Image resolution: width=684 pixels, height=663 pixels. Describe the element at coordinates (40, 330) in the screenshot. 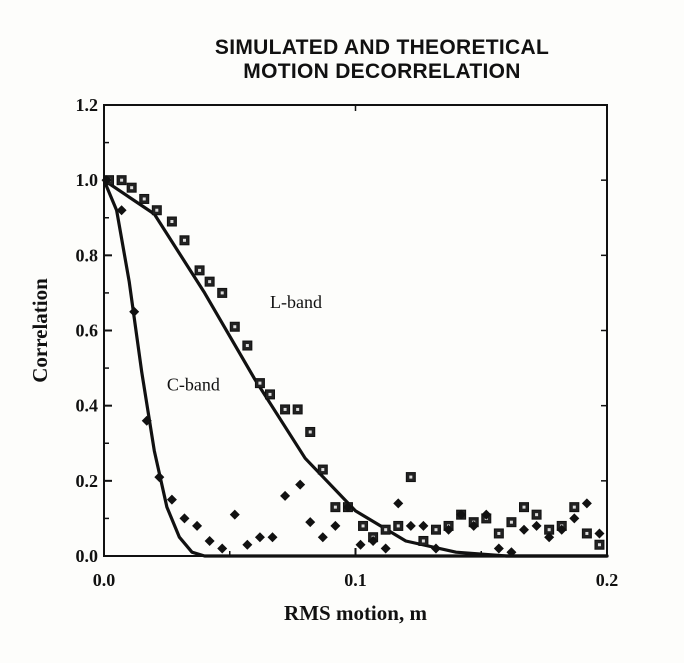

I see `y-axis-label: Correlation` at that location.